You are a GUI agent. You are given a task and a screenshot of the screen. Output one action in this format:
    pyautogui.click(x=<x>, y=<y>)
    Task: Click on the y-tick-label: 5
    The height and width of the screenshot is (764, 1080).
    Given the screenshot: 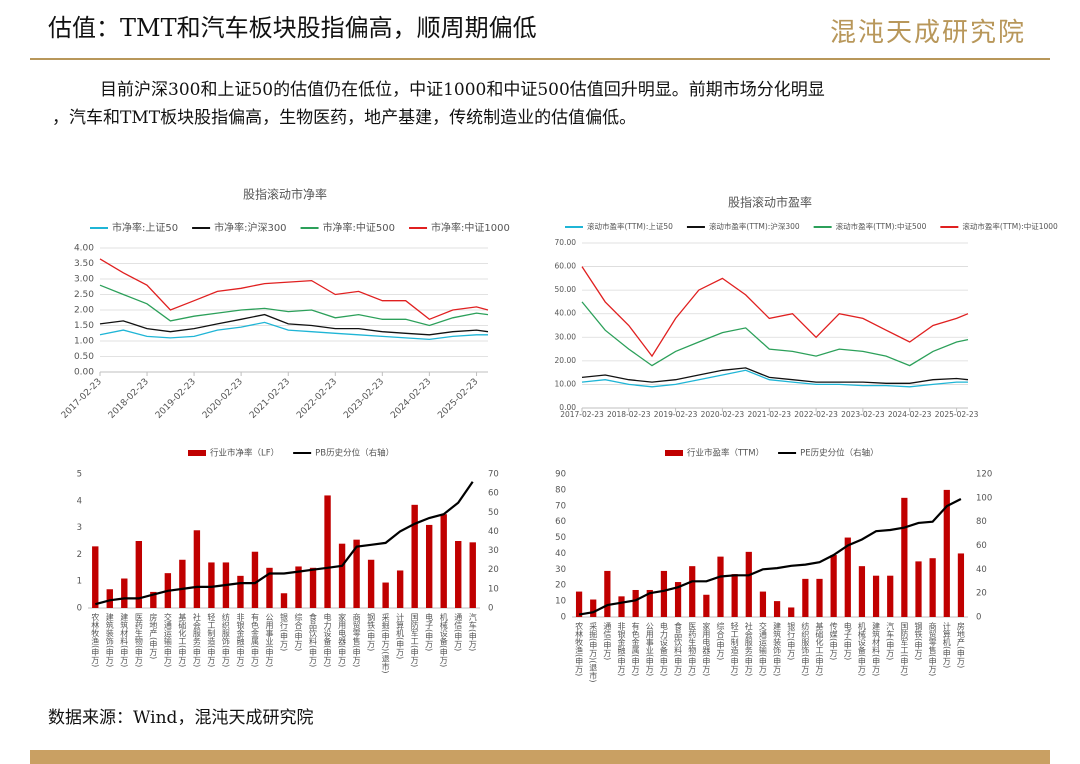 What is the action you would take?
    pyautogui.click(x=79, y=475)
    